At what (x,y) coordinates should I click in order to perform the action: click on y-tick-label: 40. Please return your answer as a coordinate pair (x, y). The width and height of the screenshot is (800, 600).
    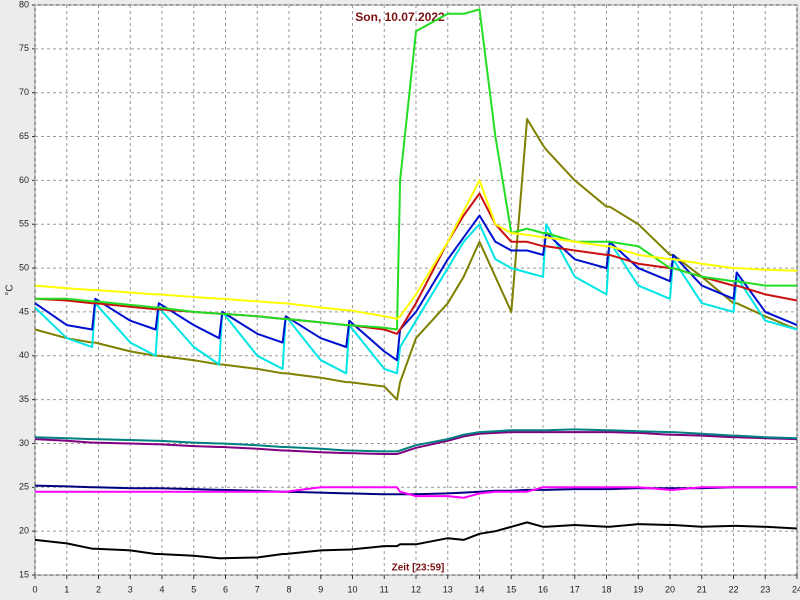
    Looking at the image, I should click on (24, 355).